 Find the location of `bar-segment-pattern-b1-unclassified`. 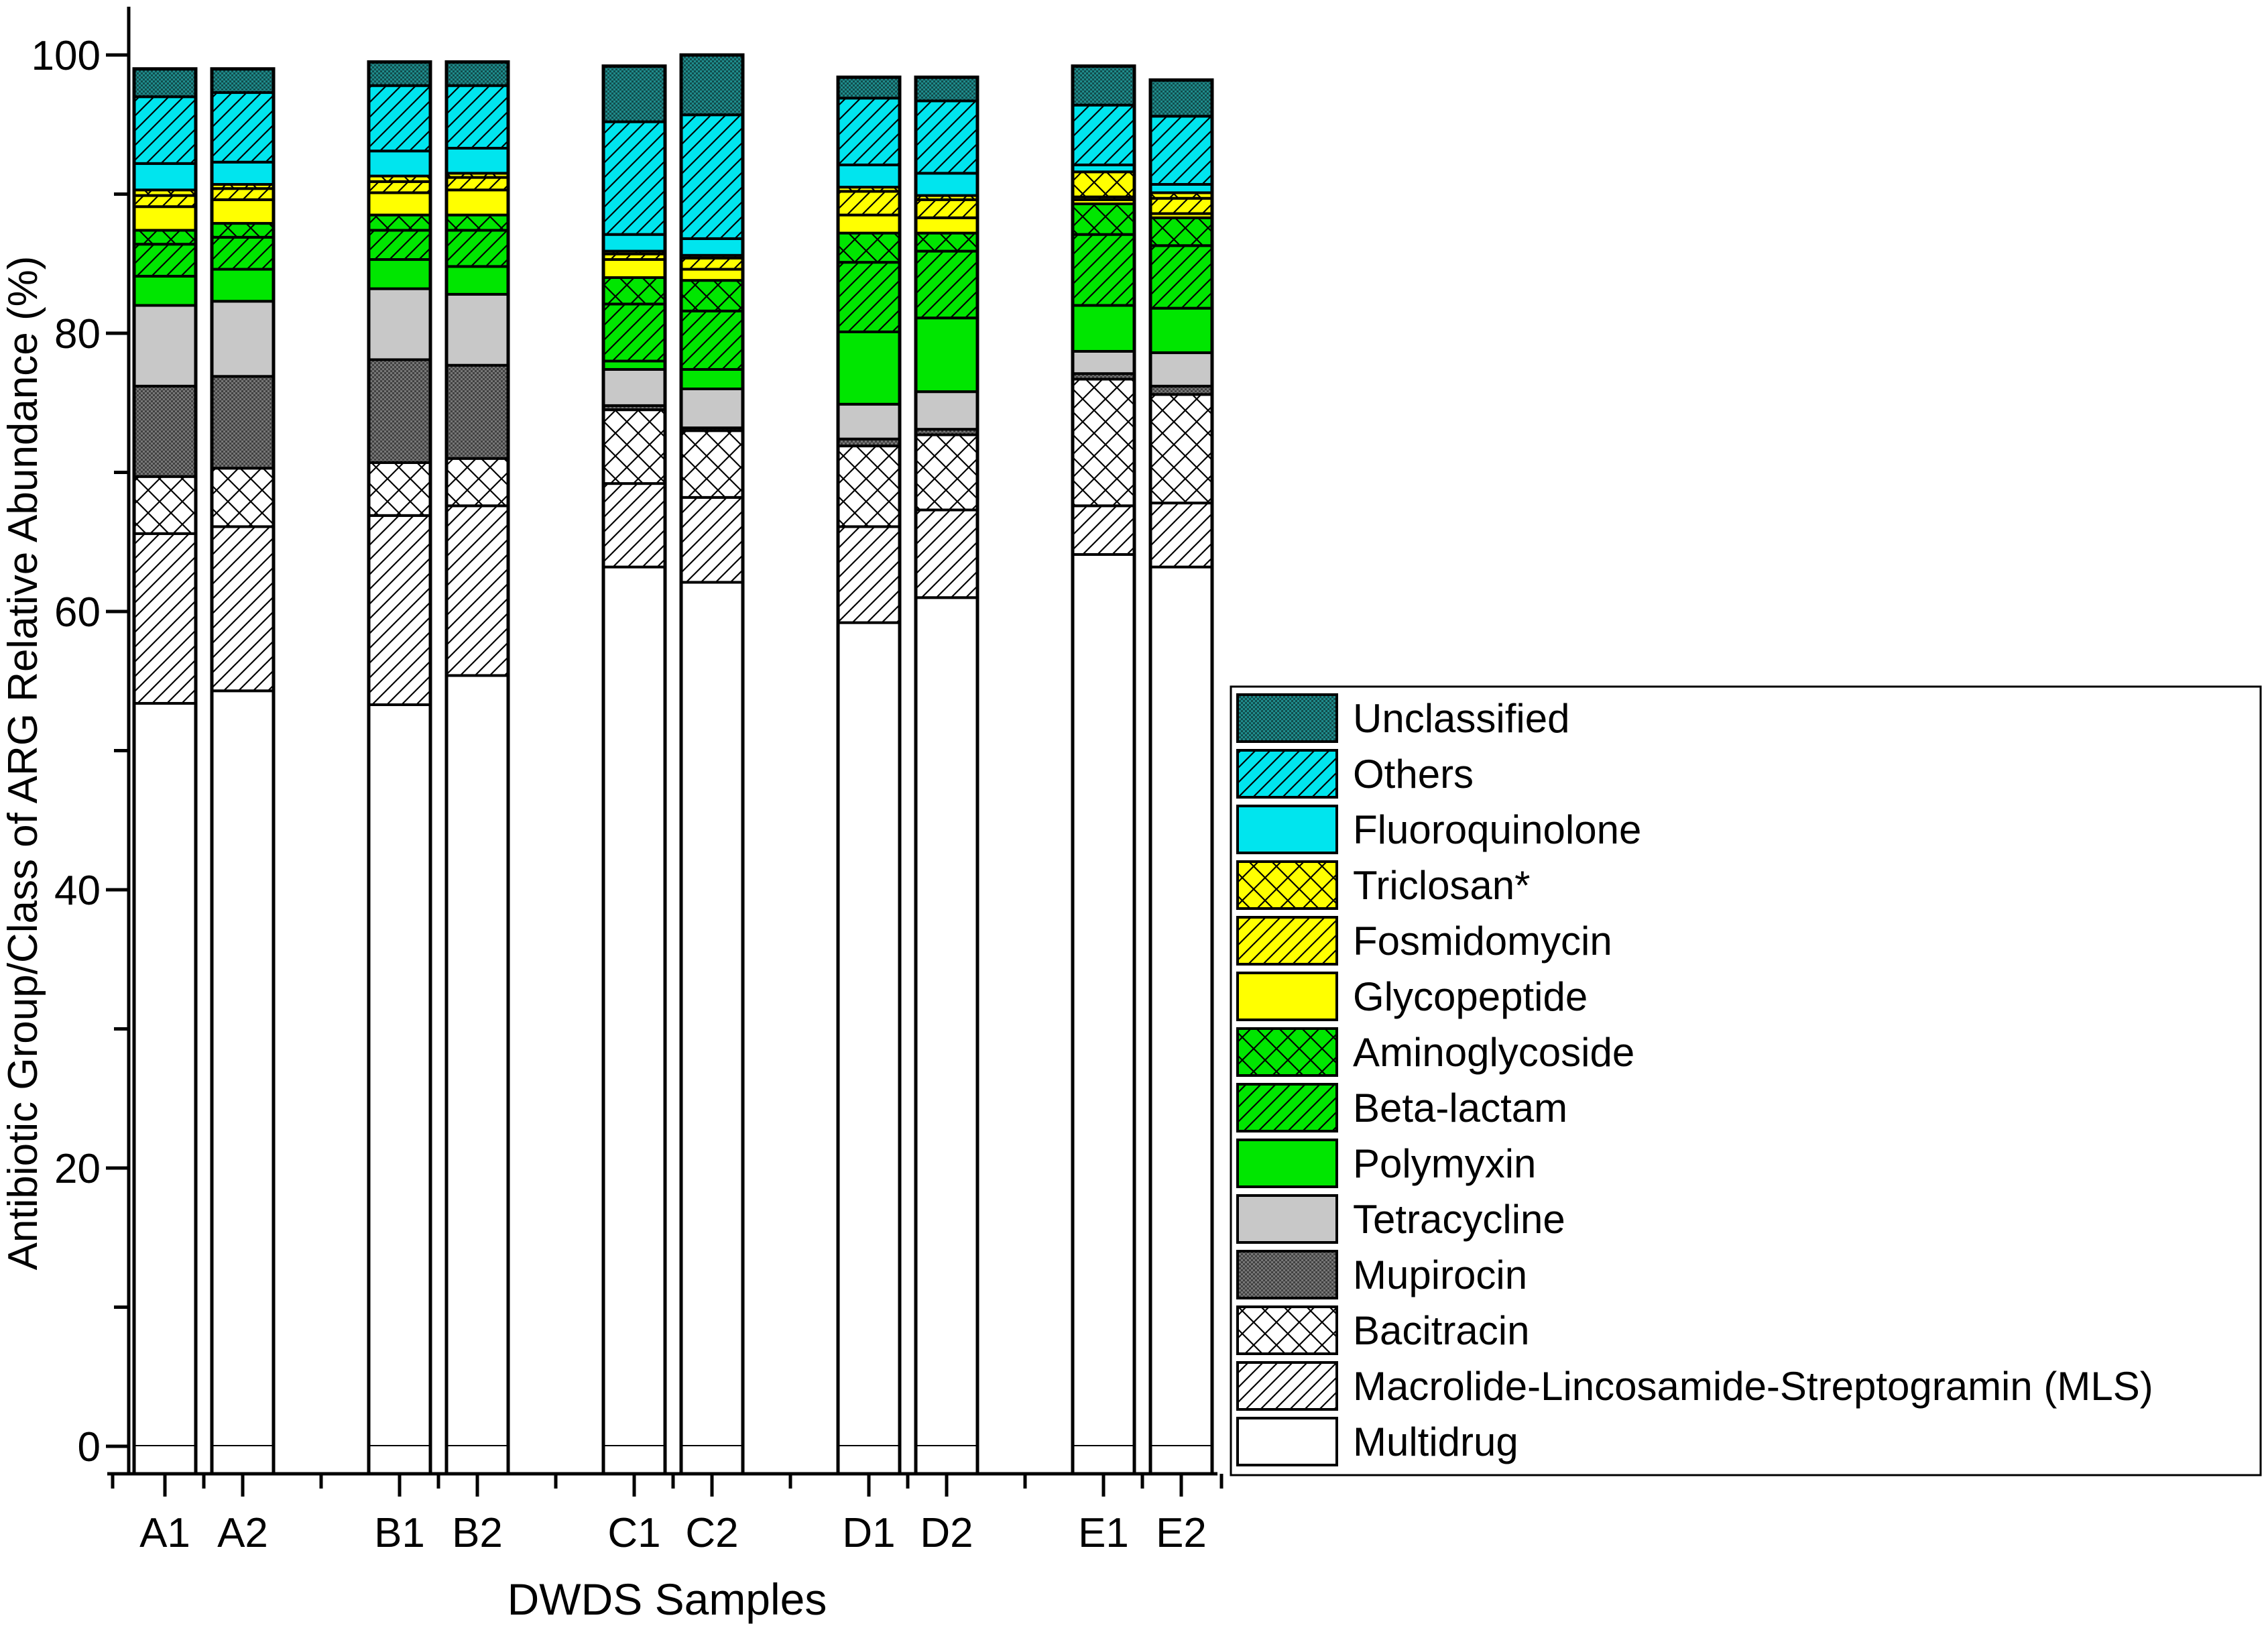

bar-segment-pattern-b1-unclassified is located at coordinates (399, 74).